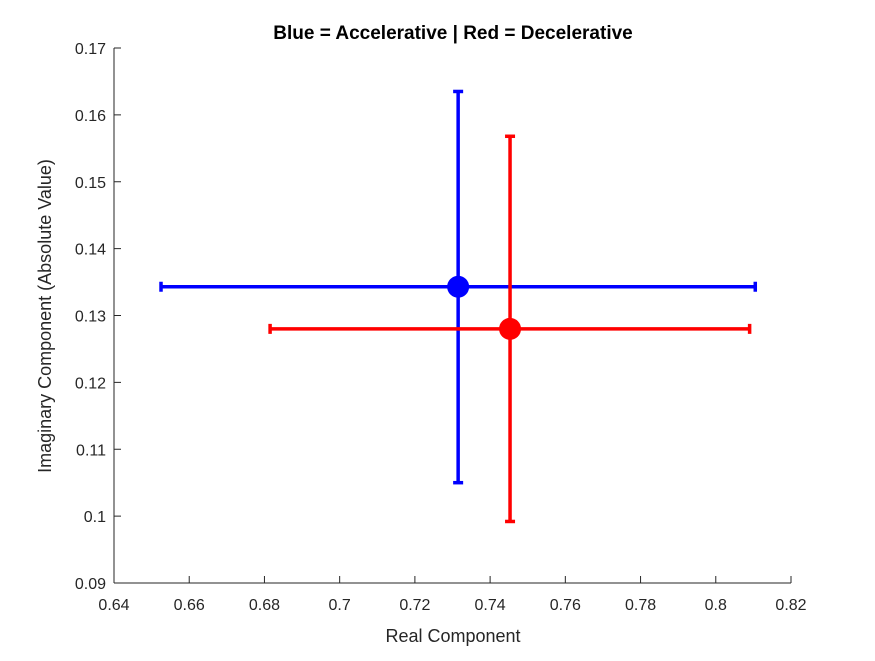 This screenshot has width=875, height=661. I want to click on y-tick-label: 0.11, so click(91, 450).